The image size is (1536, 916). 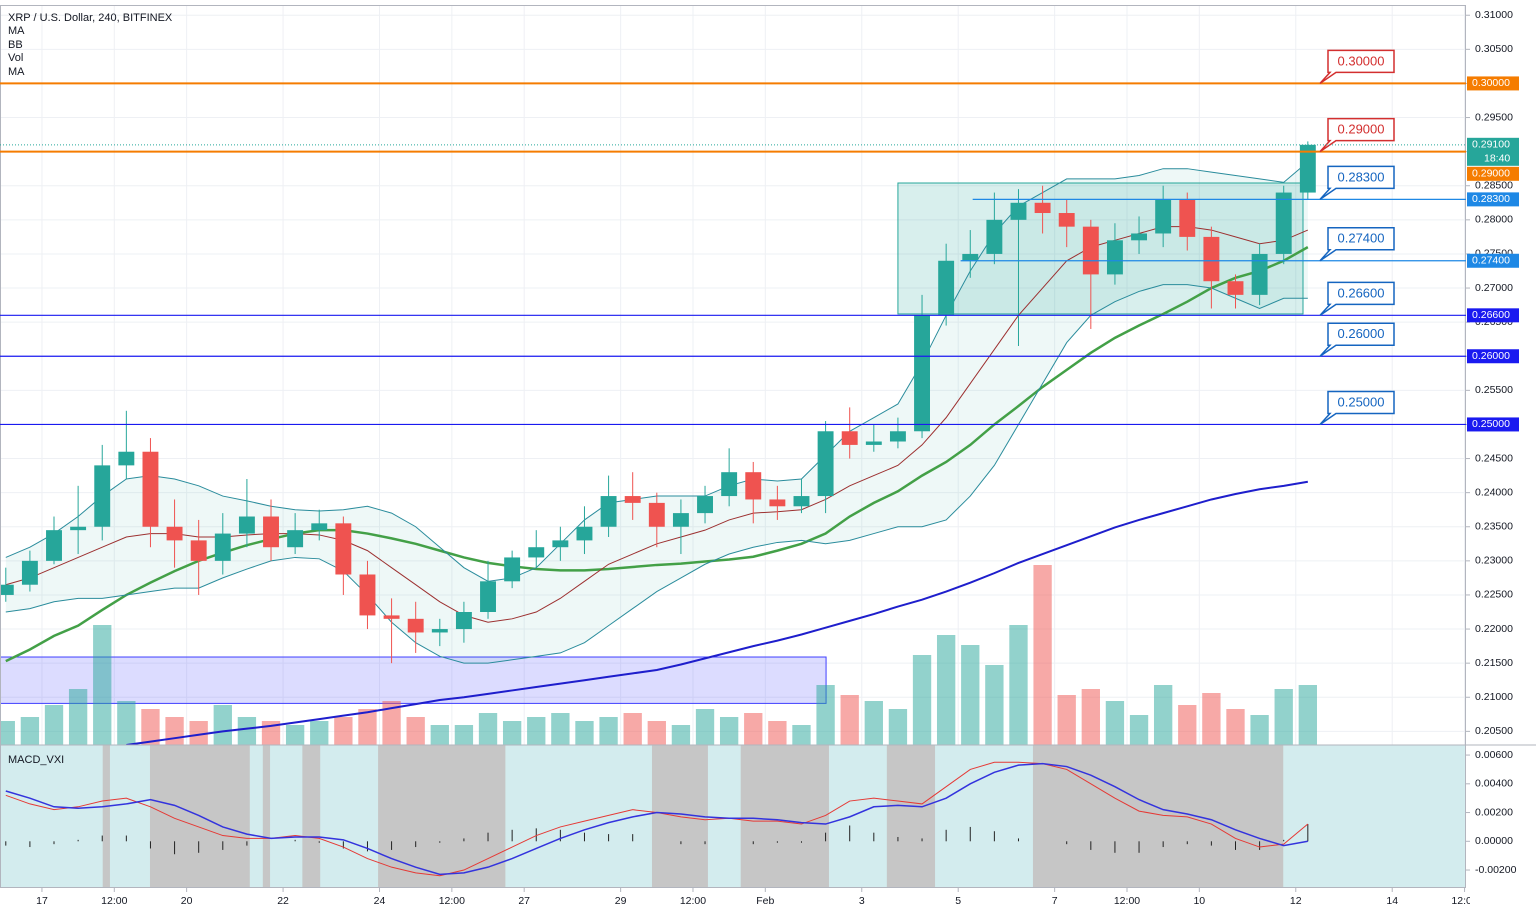 What do you see at coordinates (15, 58) in the screenshot?
I see `legend-item: Vol` at bounding box center [15, 58].